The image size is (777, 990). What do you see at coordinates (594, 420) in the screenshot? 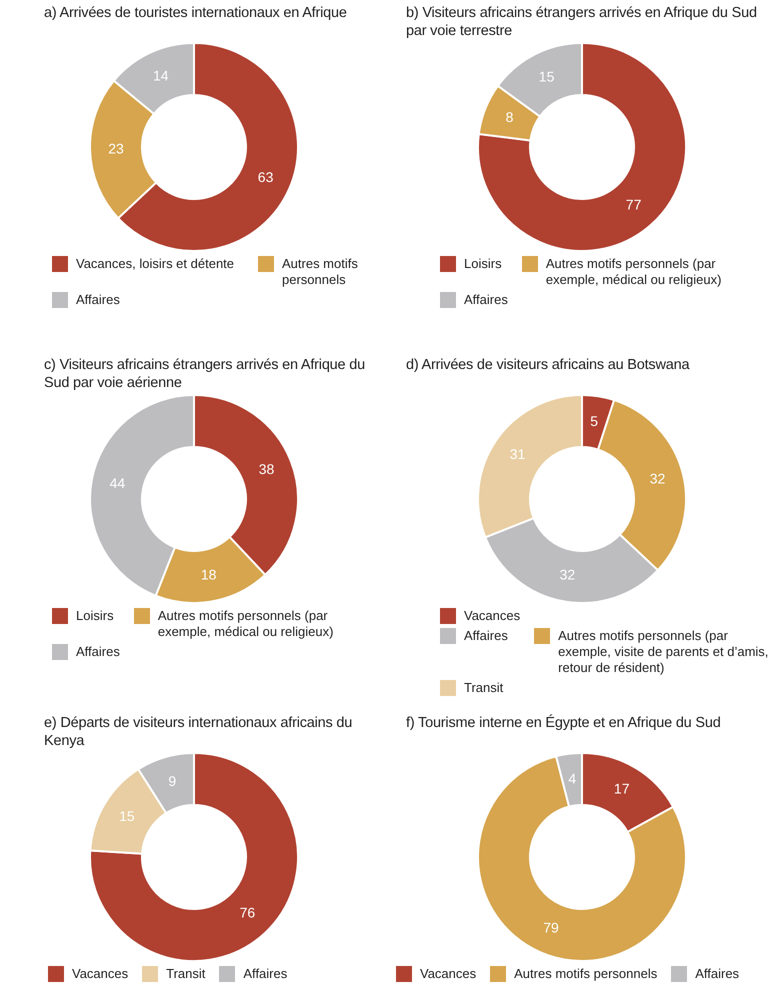
I see `data-label: 5` at bounding box center [594, 420].